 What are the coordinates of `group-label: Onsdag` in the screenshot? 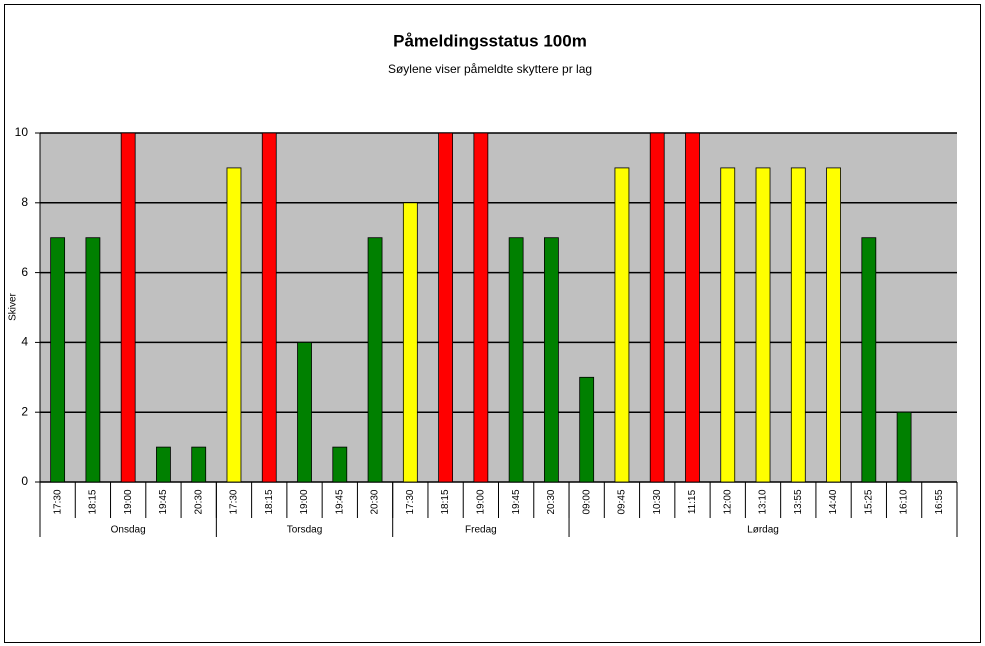 It's located at (128, 530).